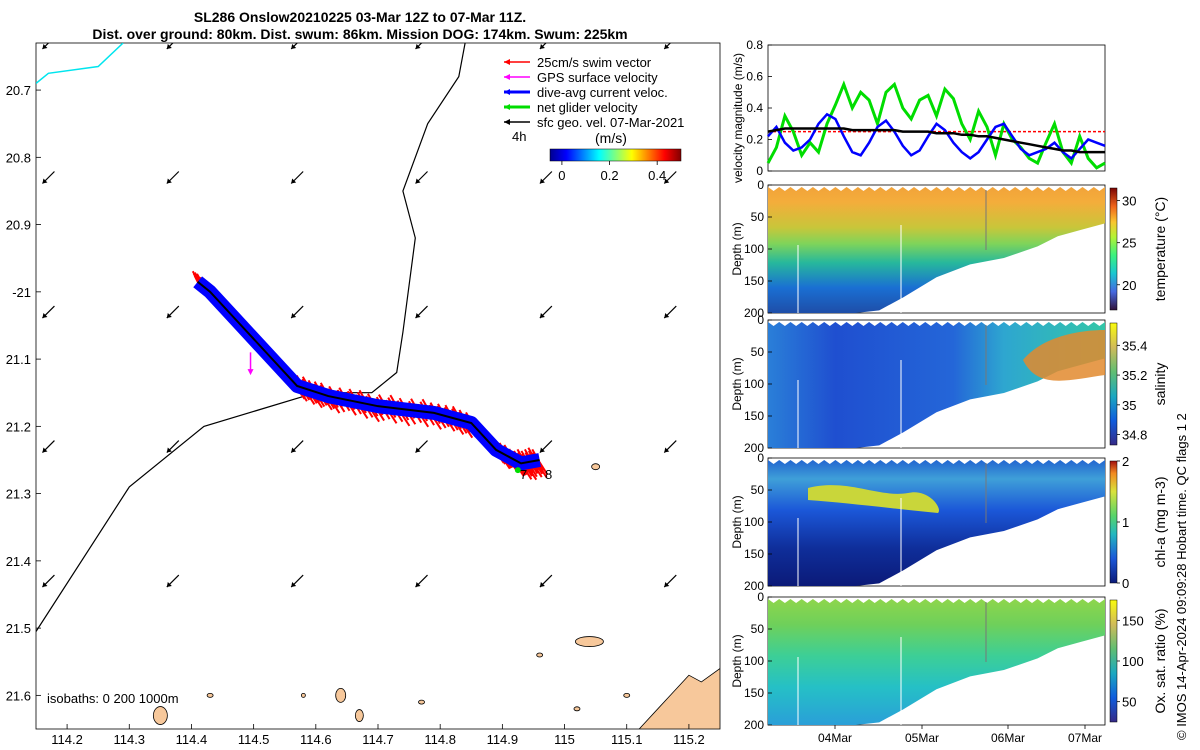  Describe the element at coordinates (602, 92) in the screenshot. I see `legend-label: dive-avg current veloc.` at that location.